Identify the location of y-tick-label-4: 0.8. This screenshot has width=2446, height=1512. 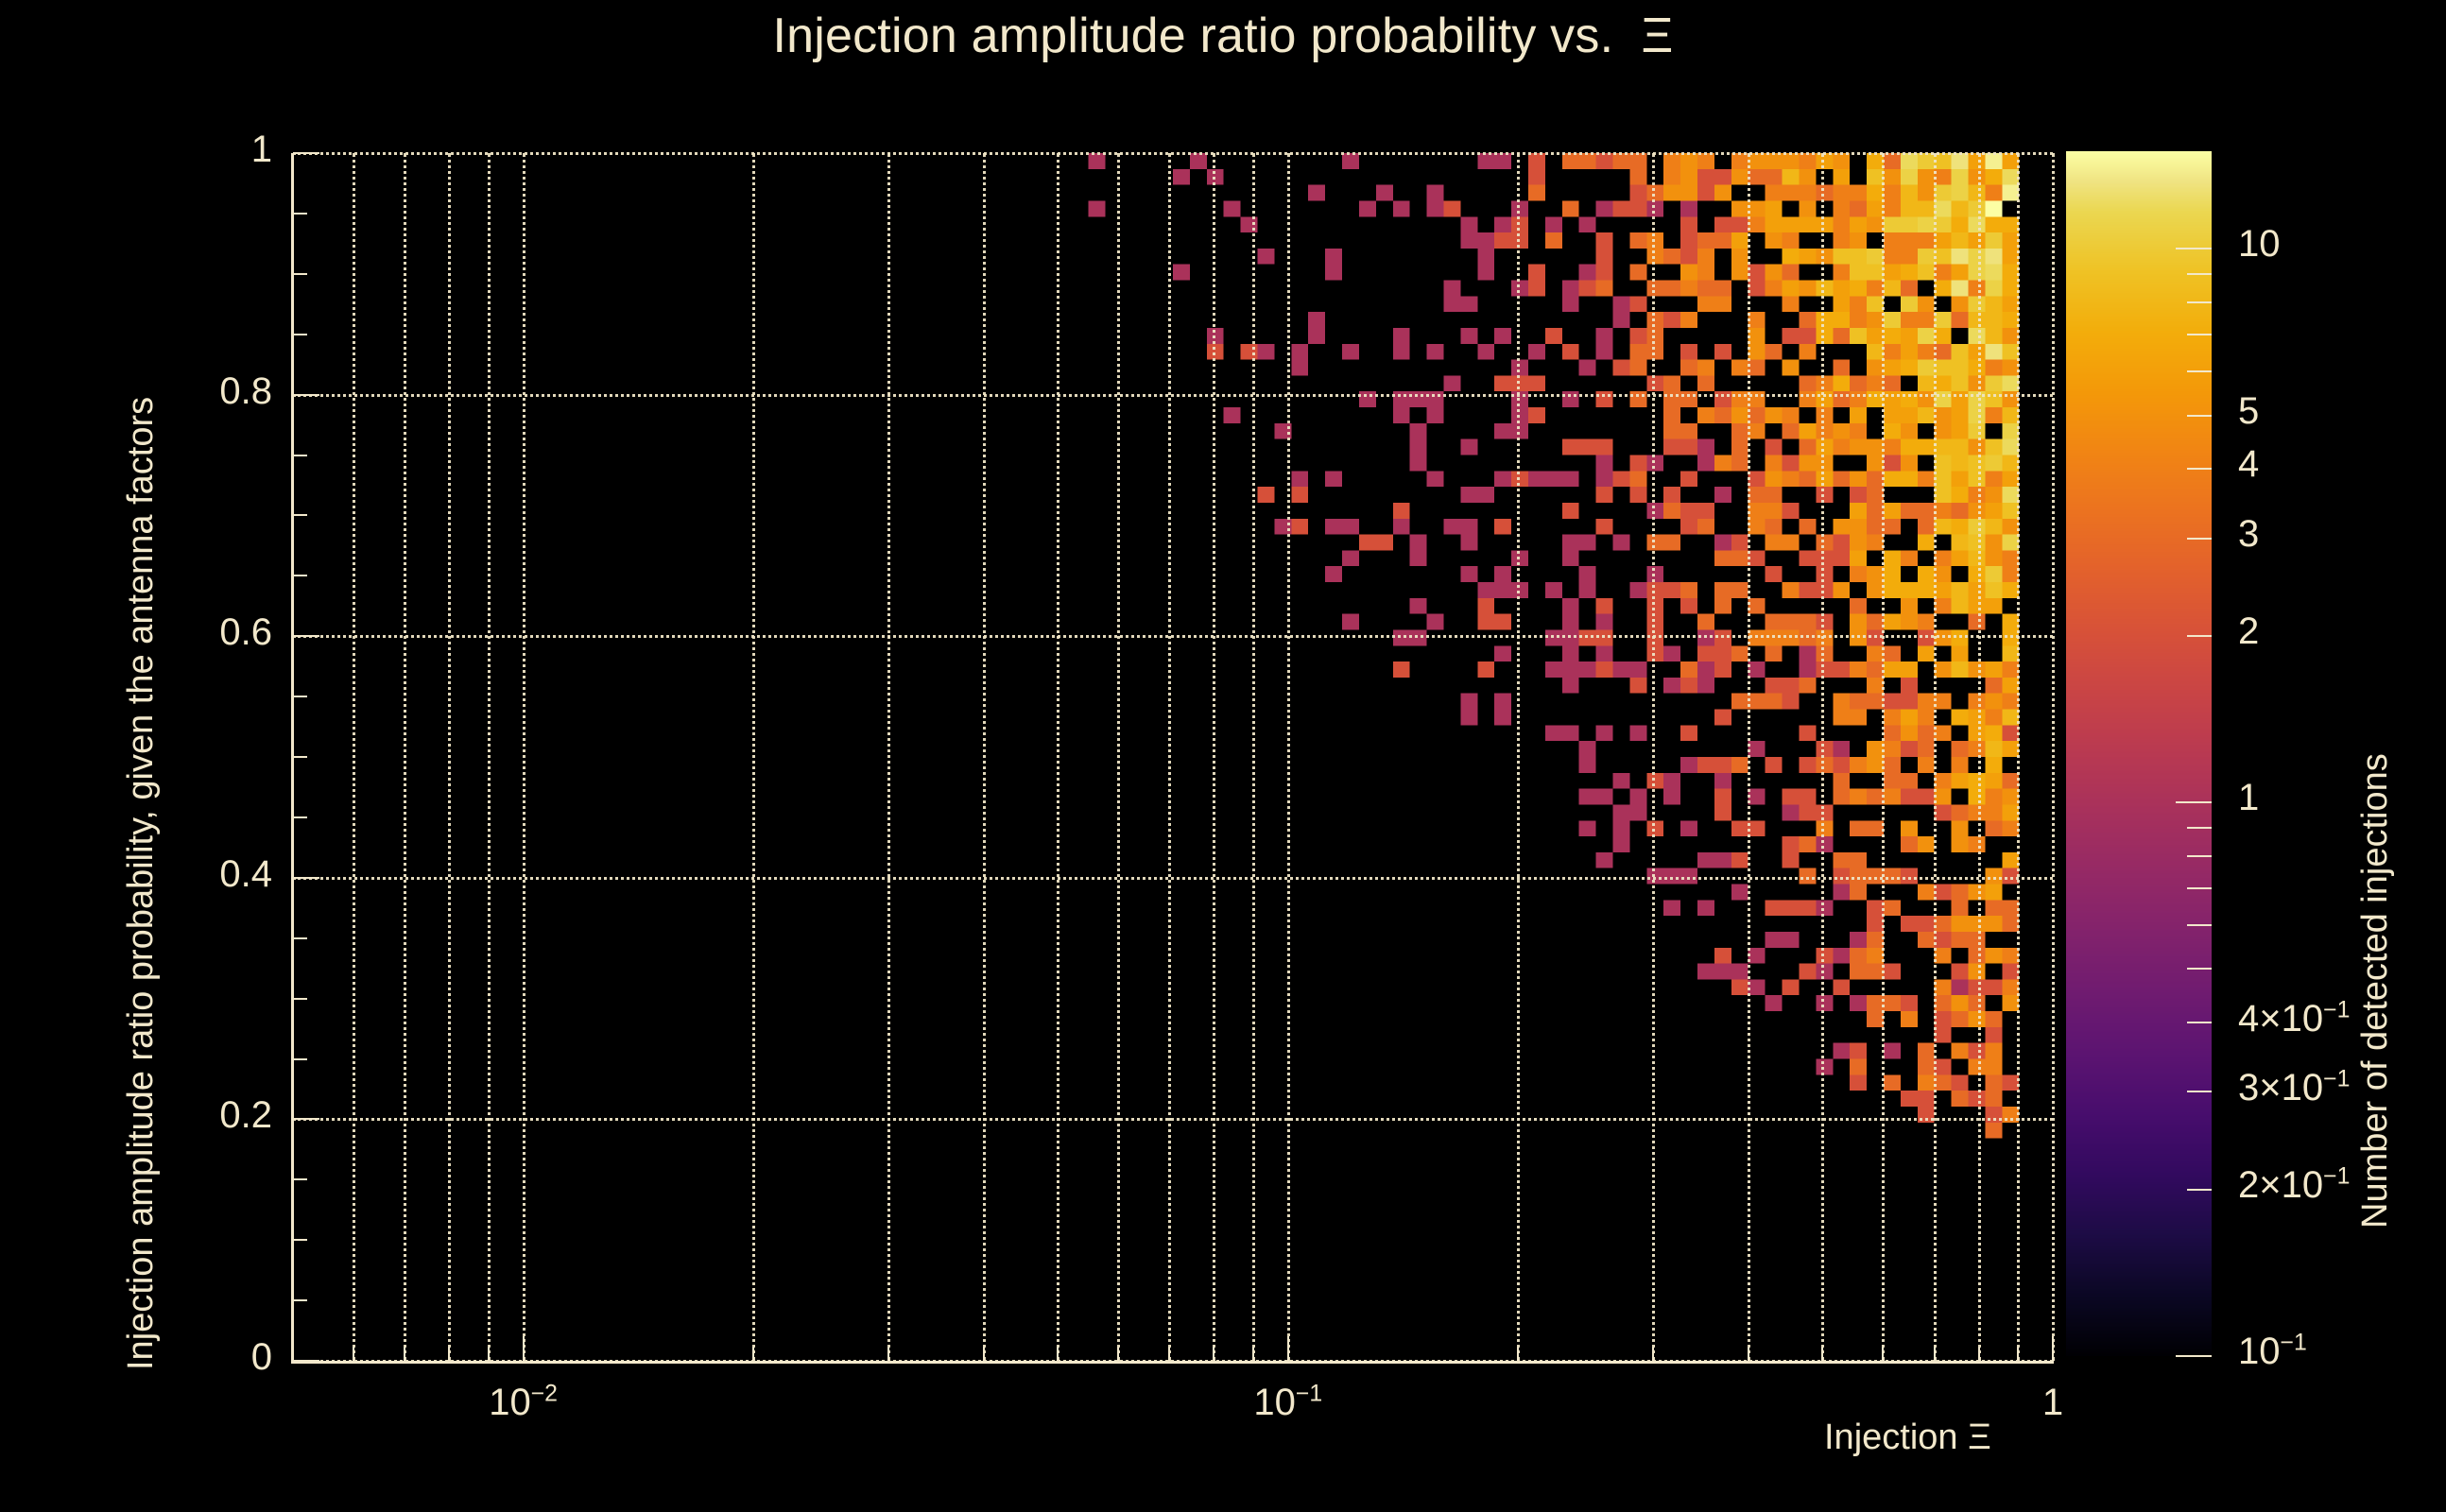
(245, 390).